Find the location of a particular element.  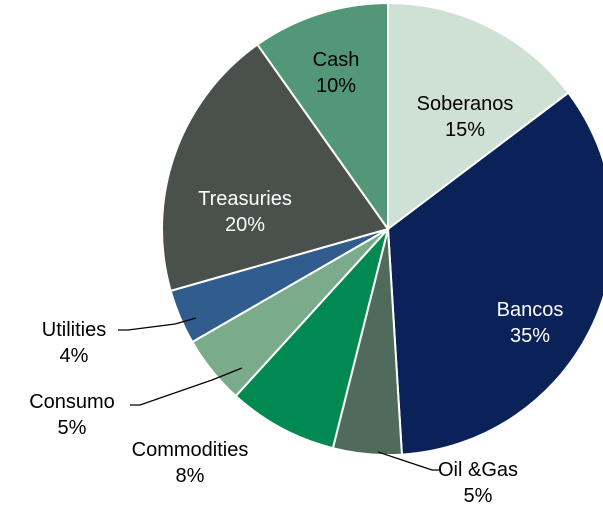

pie-slice-cash is located at coordinates (322, 117).